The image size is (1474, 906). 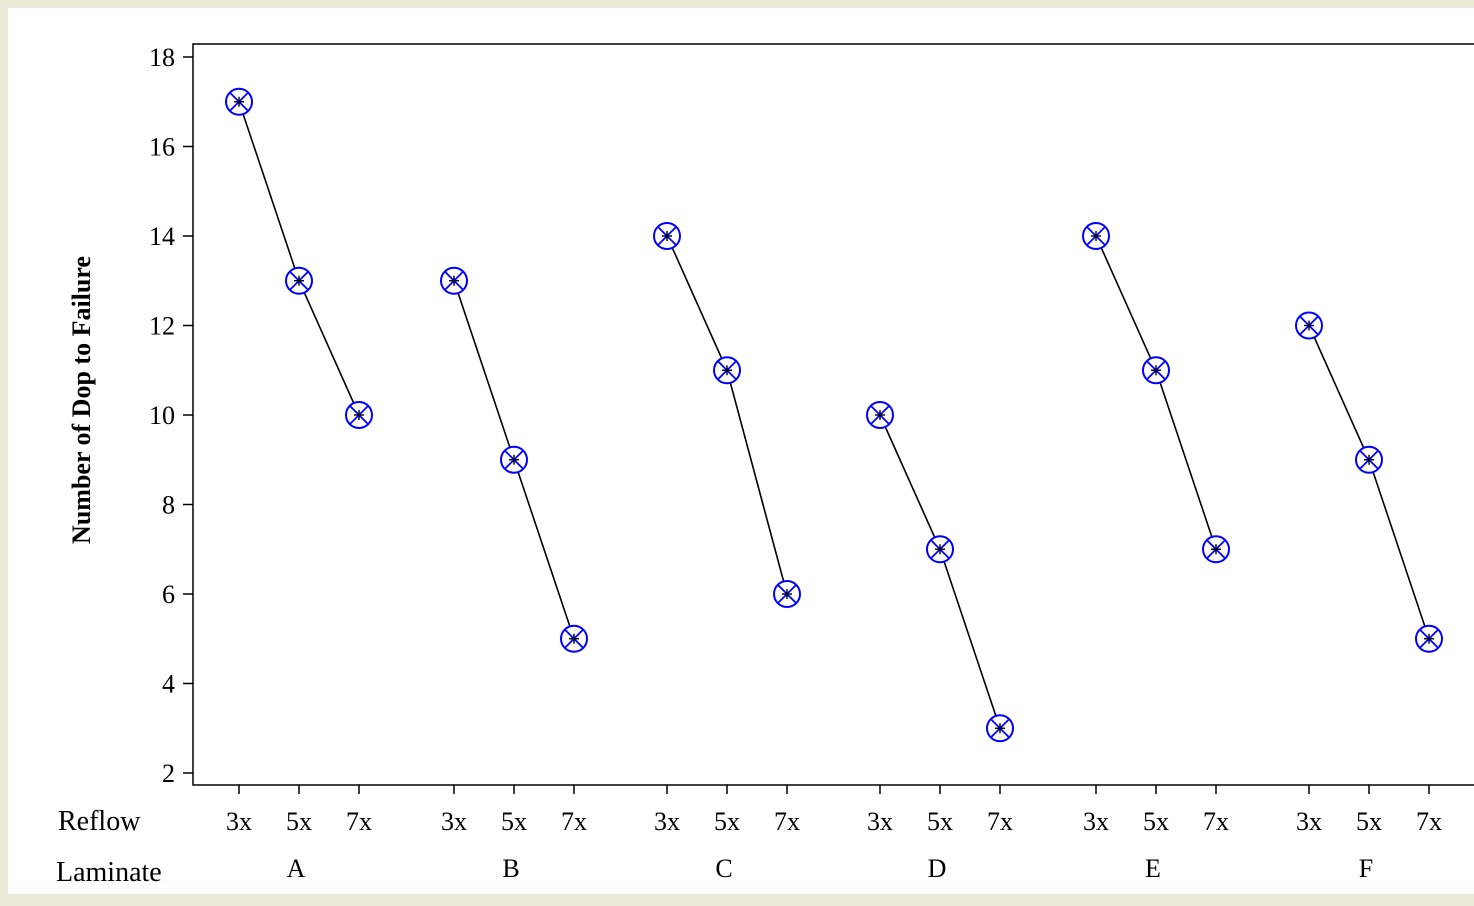 What do you see at coordinates (109, 872) in the screenshot?
I see `laminate-row-label: Laminate` at bounding box center [109, 872].